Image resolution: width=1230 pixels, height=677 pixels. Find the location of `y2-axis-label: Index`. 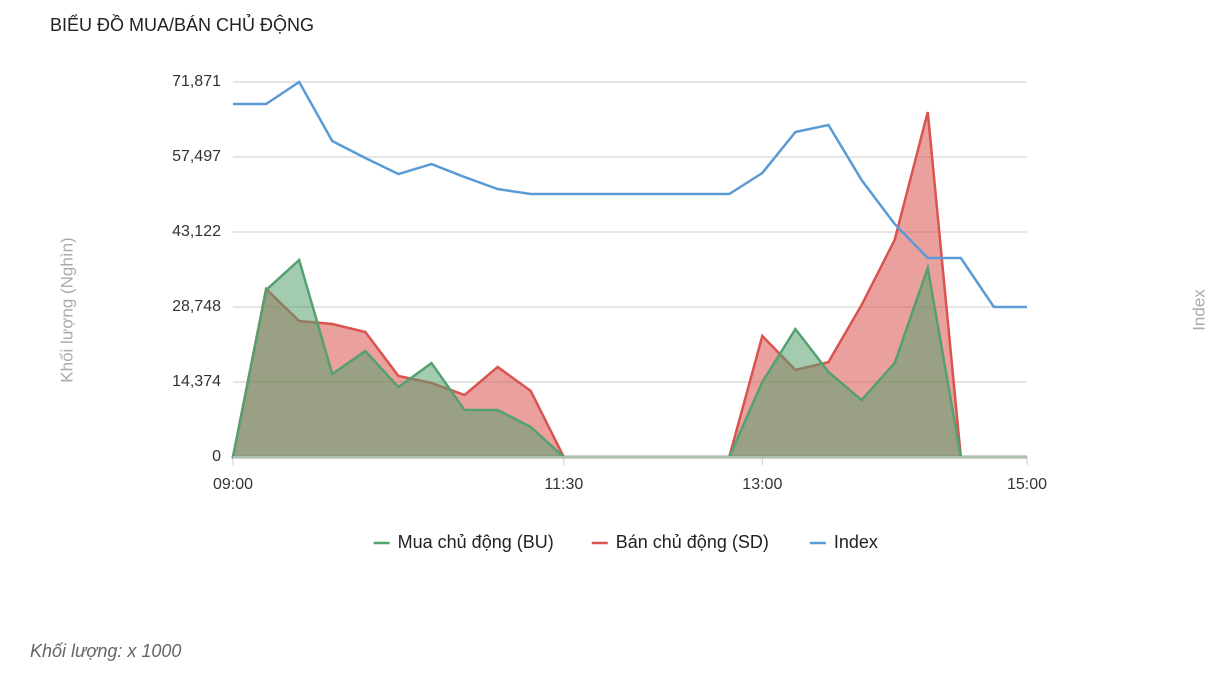

y2-axis-label: Index is located at coordinates (1198, 310).